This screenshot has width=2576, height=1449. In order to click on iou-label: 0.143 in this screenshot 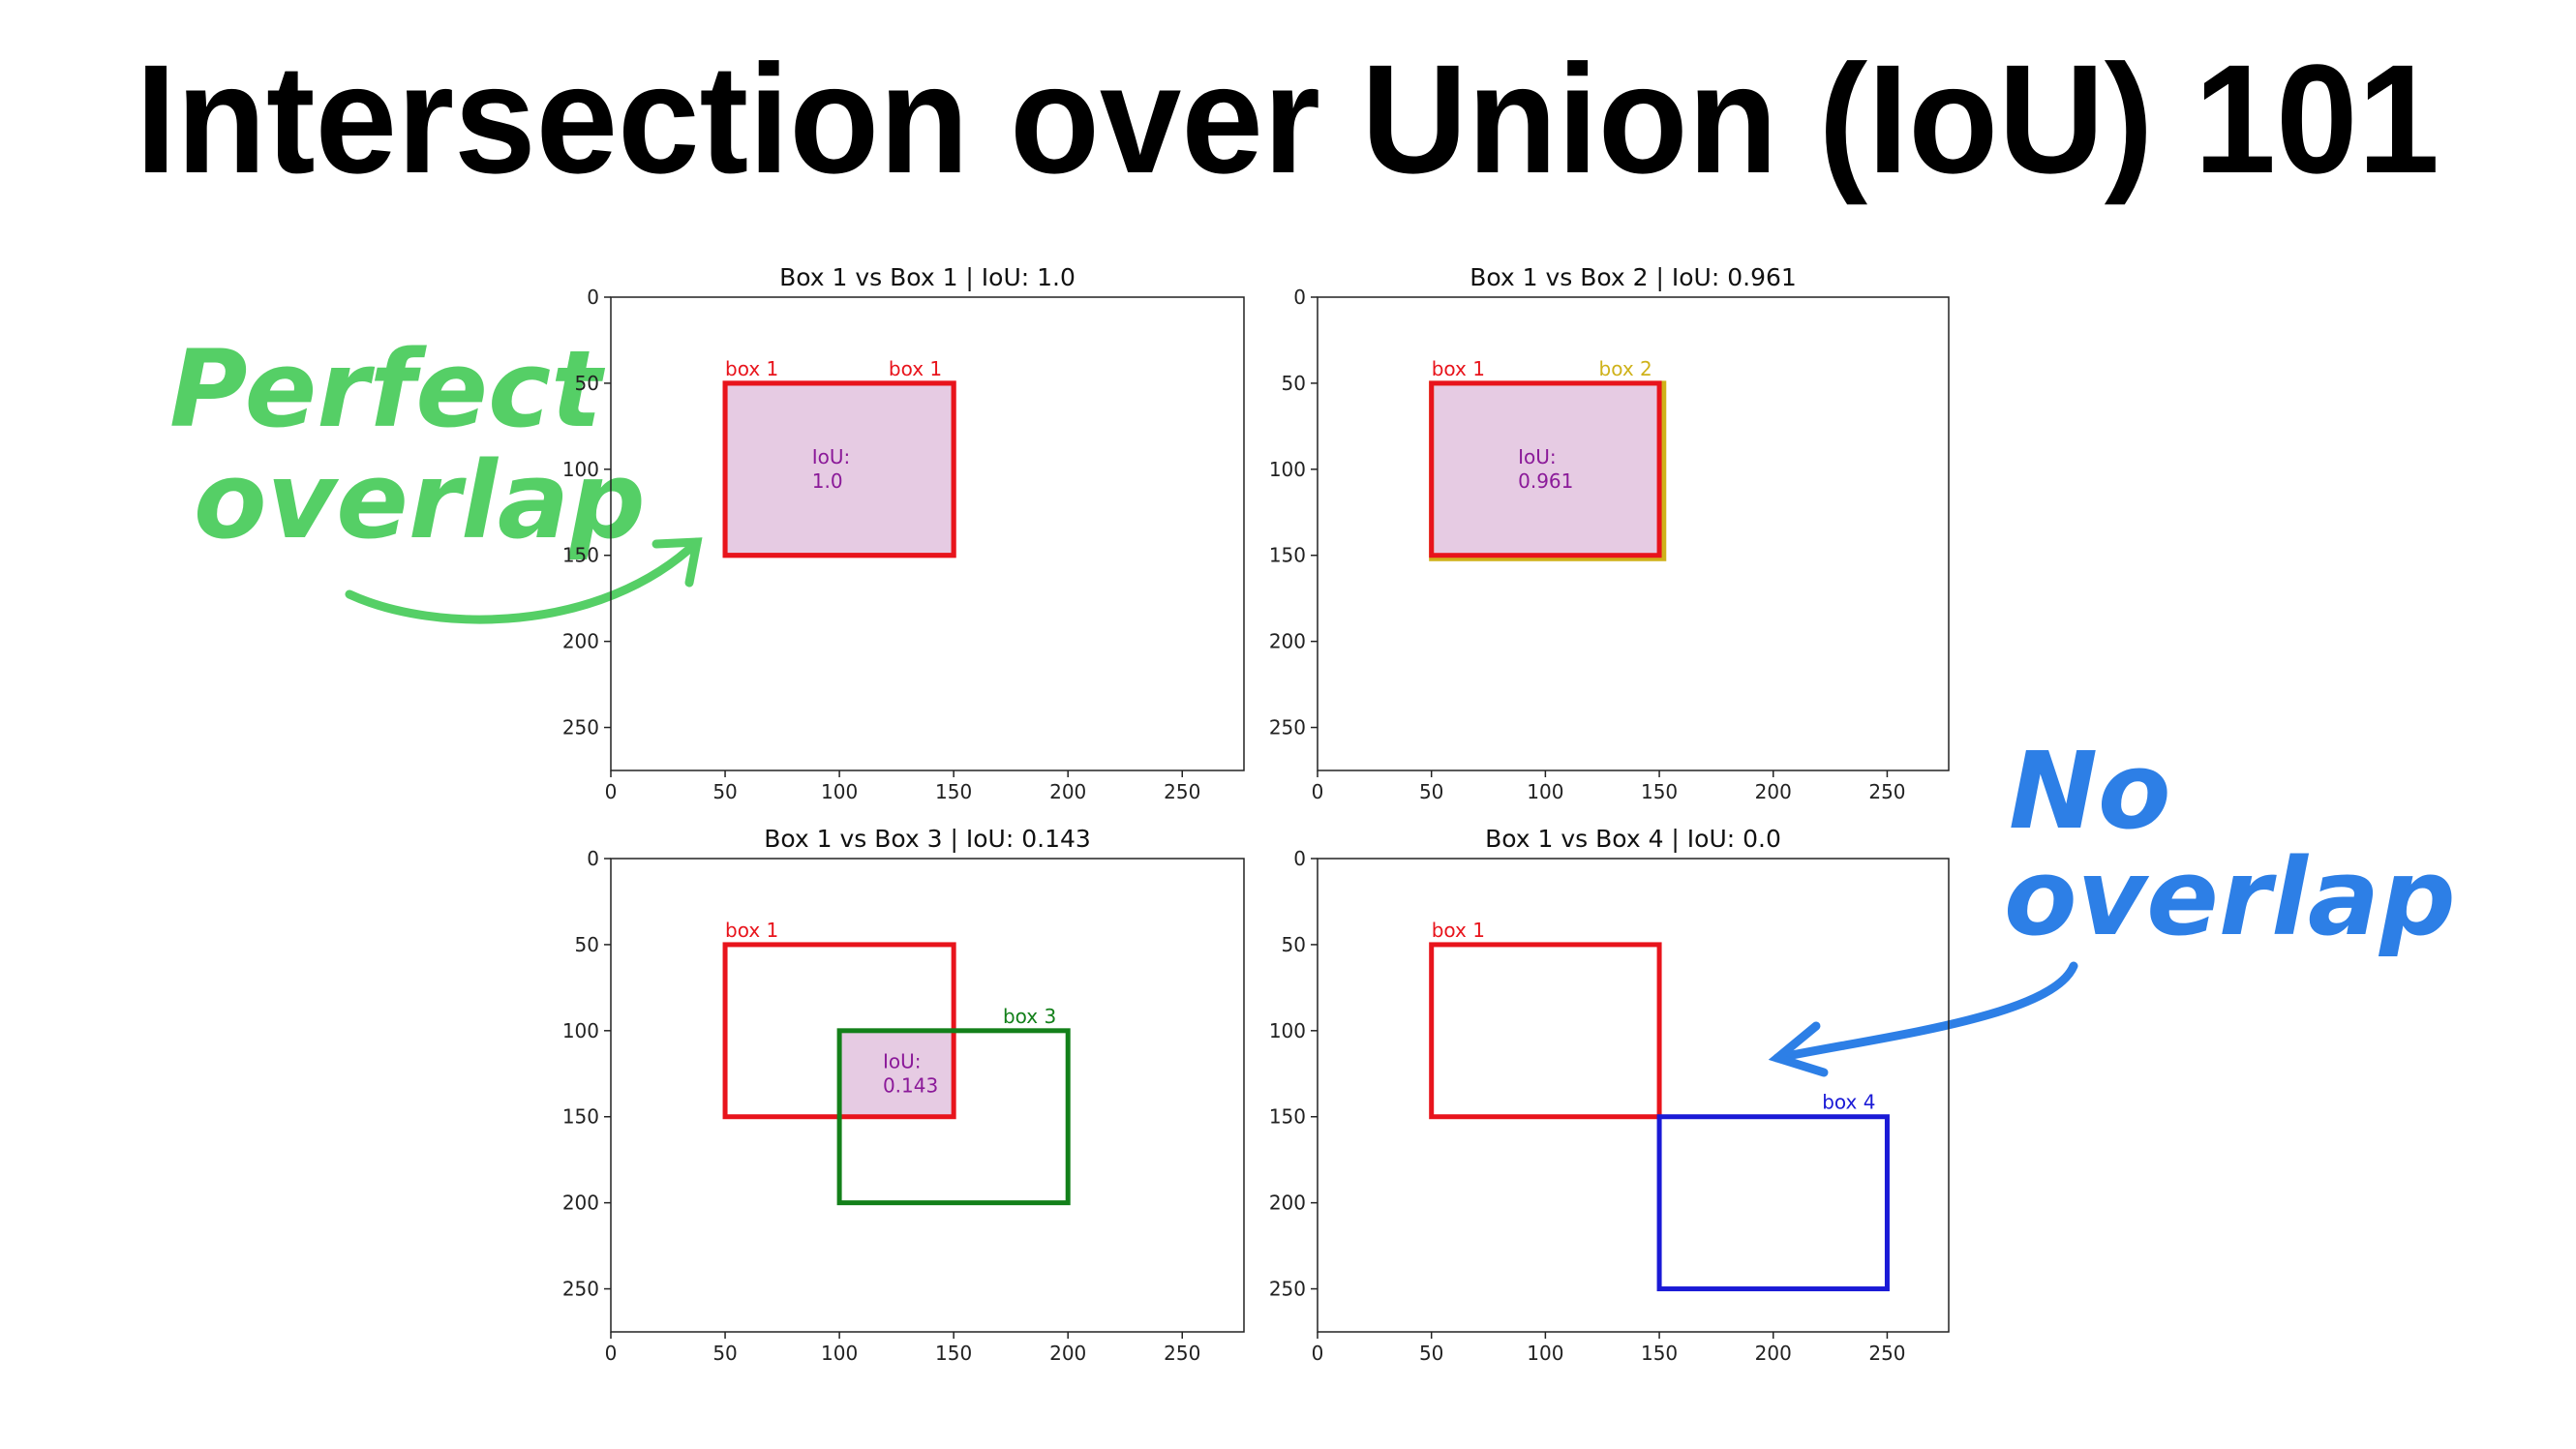, I will do `click(910, 1085)`.